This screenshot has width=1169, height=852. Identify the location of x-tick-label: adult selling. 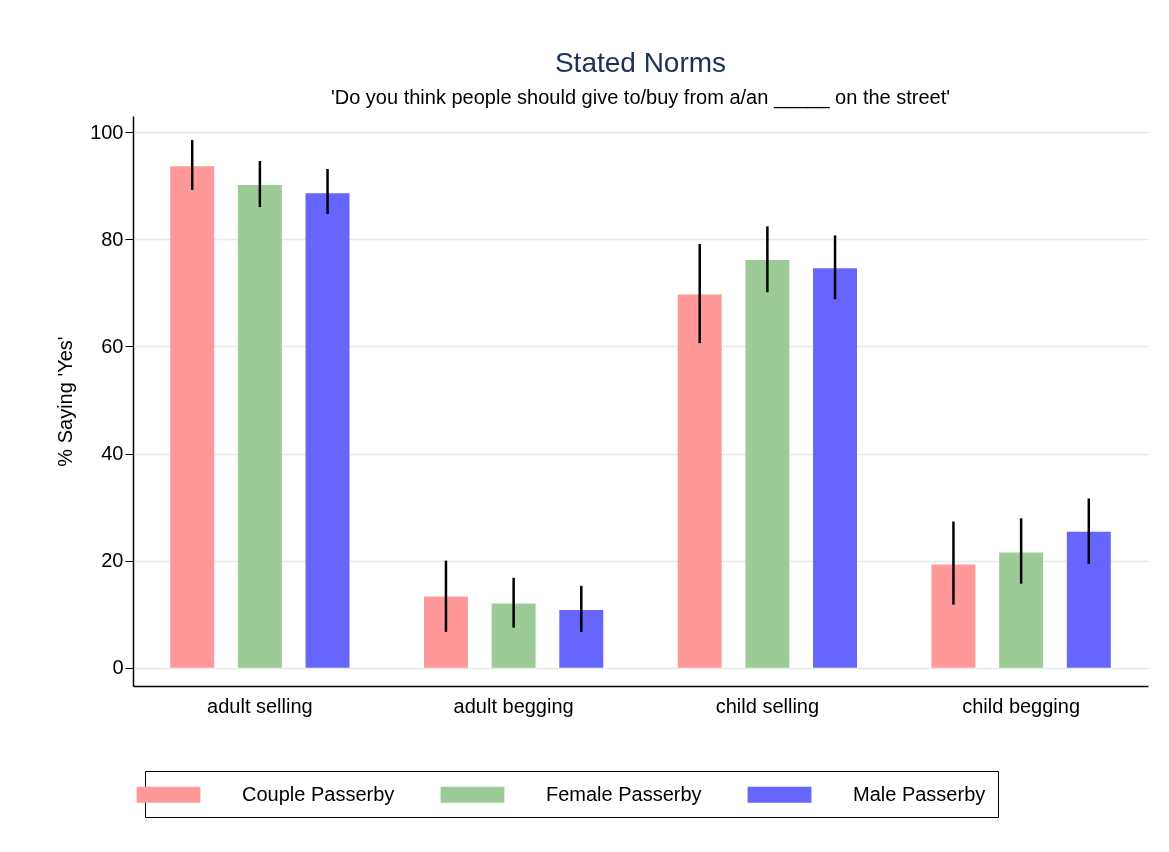
(260, 705).